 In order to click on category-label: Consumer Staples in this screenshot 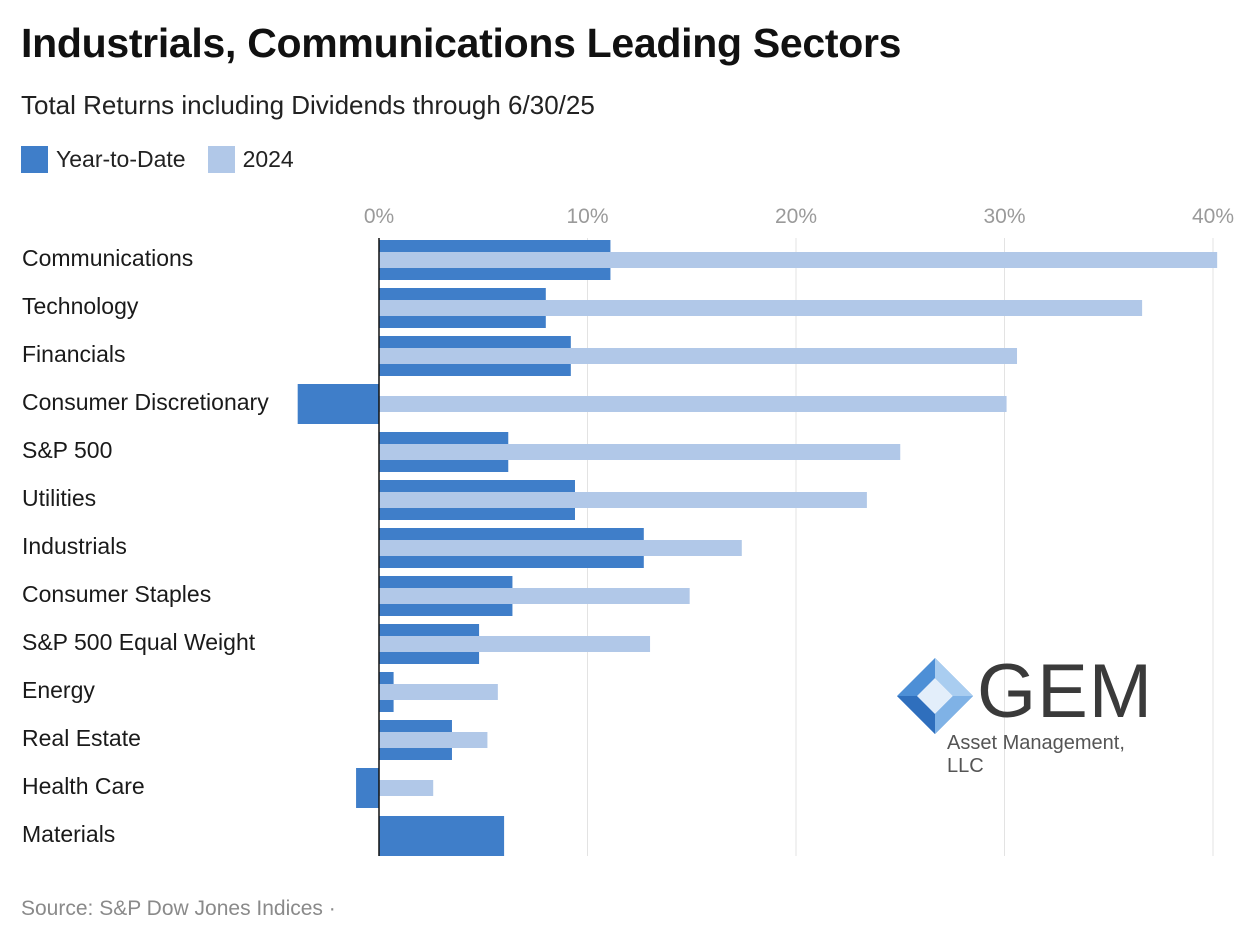, I will do `click(116, 594)`.